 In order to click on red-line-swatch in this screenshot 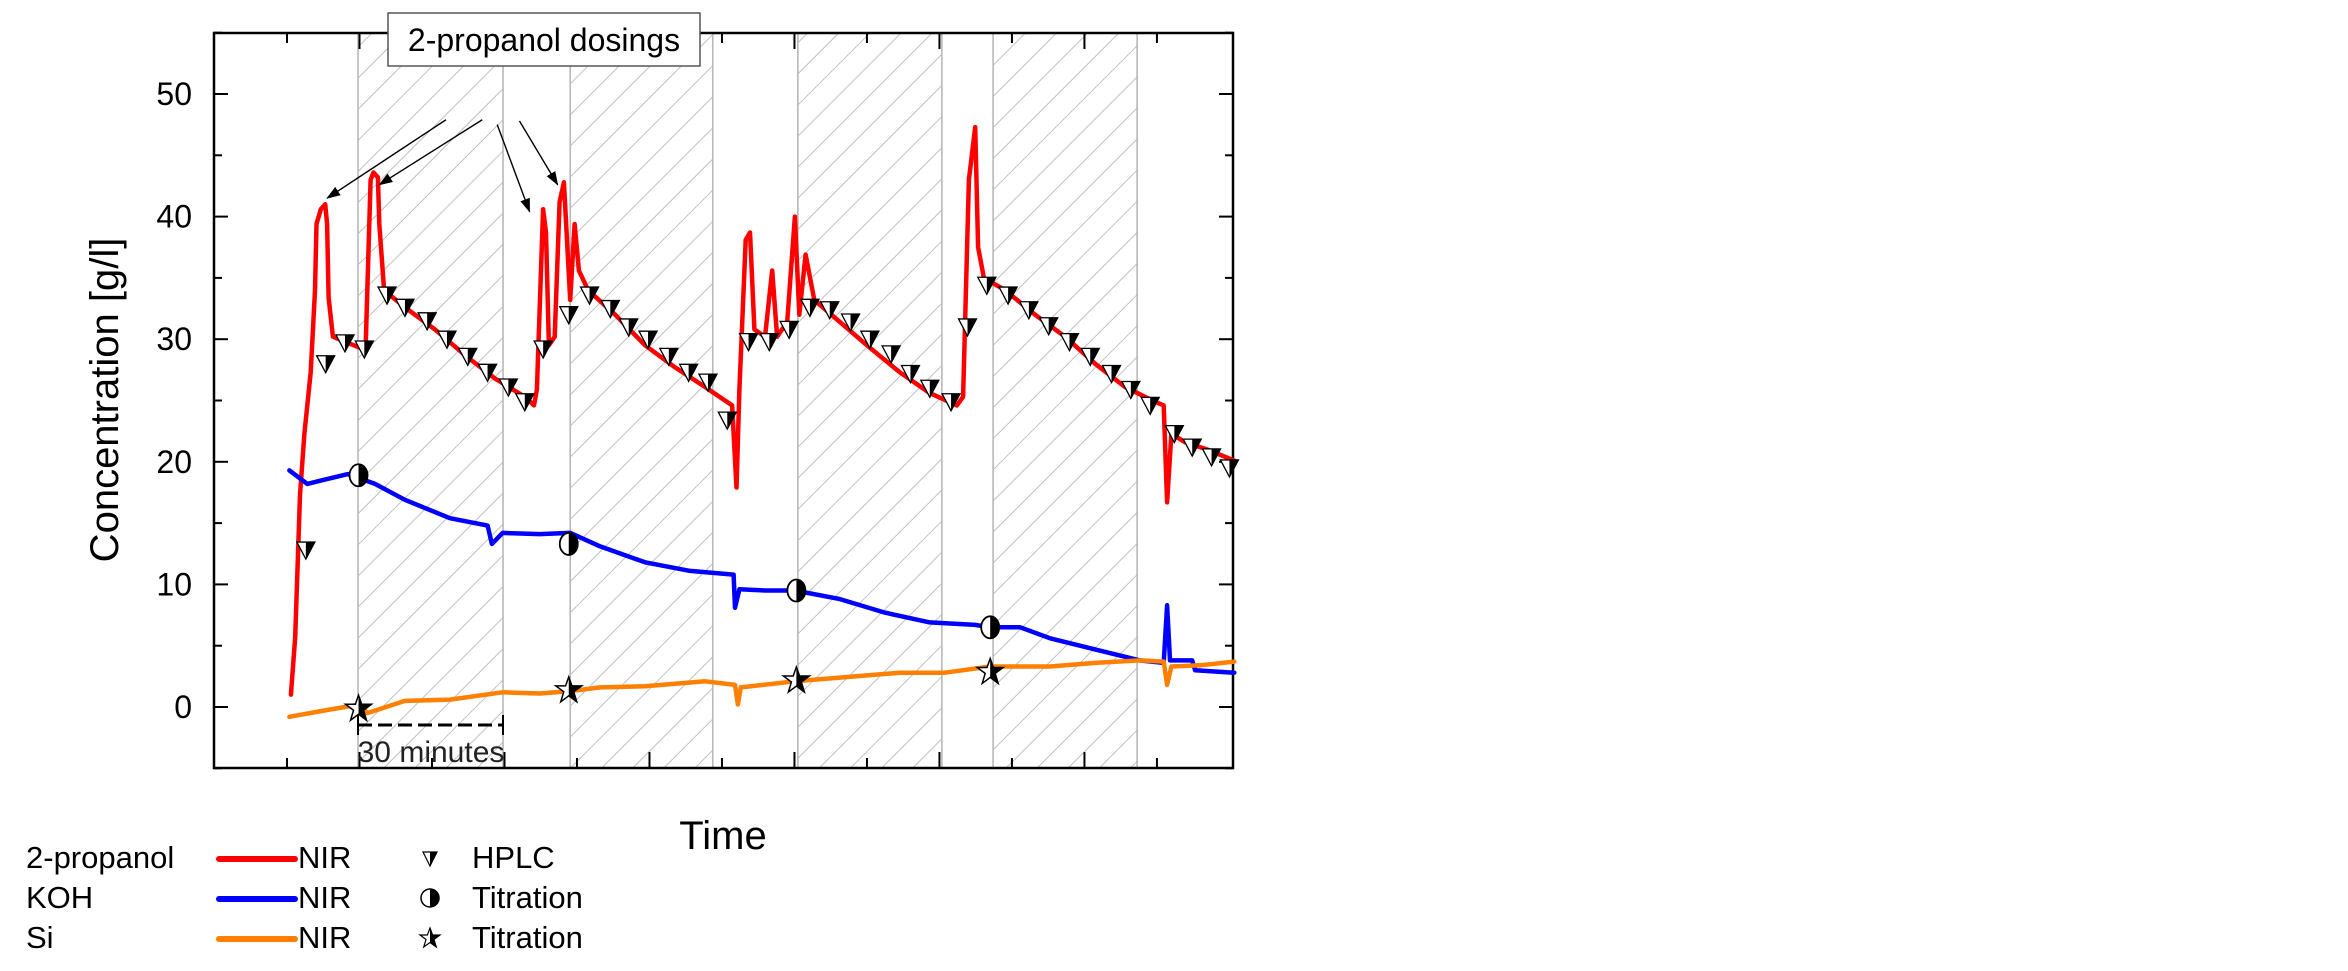, I will do `click(257, 859)`.